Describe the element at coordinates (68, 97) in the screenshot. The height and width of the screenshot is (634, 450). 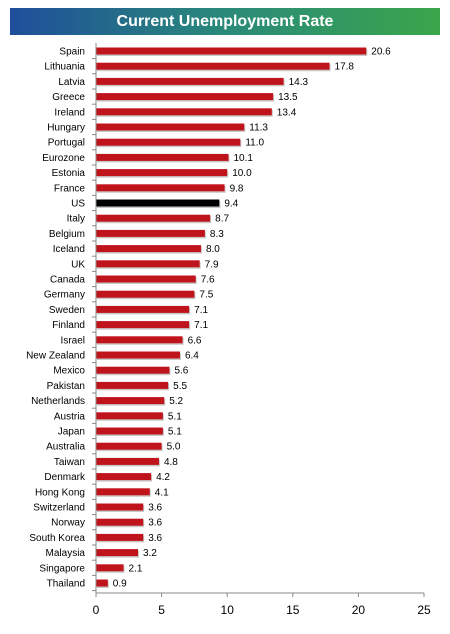
I see `category-label: Greece` at that location.